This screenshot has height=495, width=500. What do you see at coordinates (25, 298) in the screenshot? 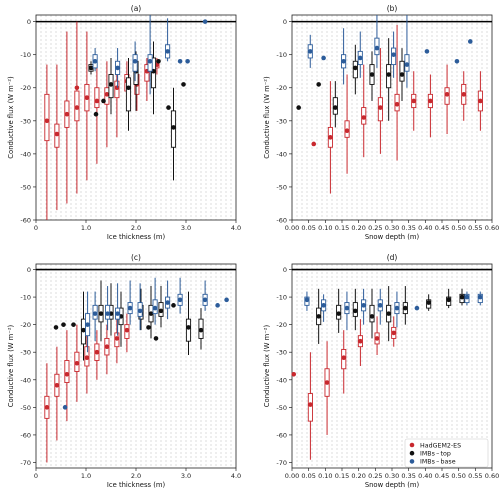
I see `y-tick-label: -10` at bounding box center [25, 298].